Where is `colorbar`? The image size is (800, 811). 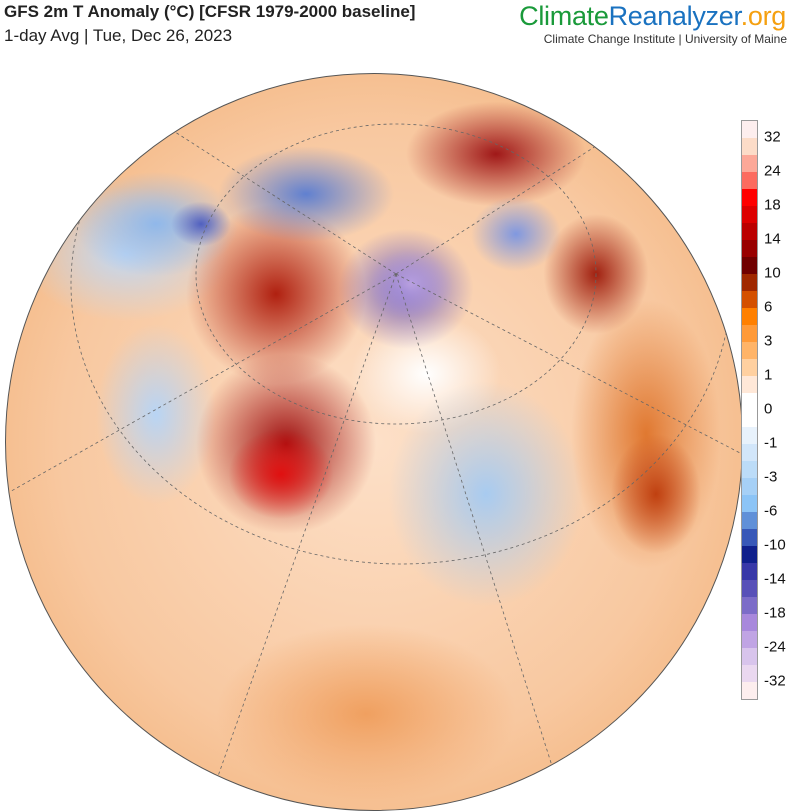
colorbar is located at coordinates (749, 410).